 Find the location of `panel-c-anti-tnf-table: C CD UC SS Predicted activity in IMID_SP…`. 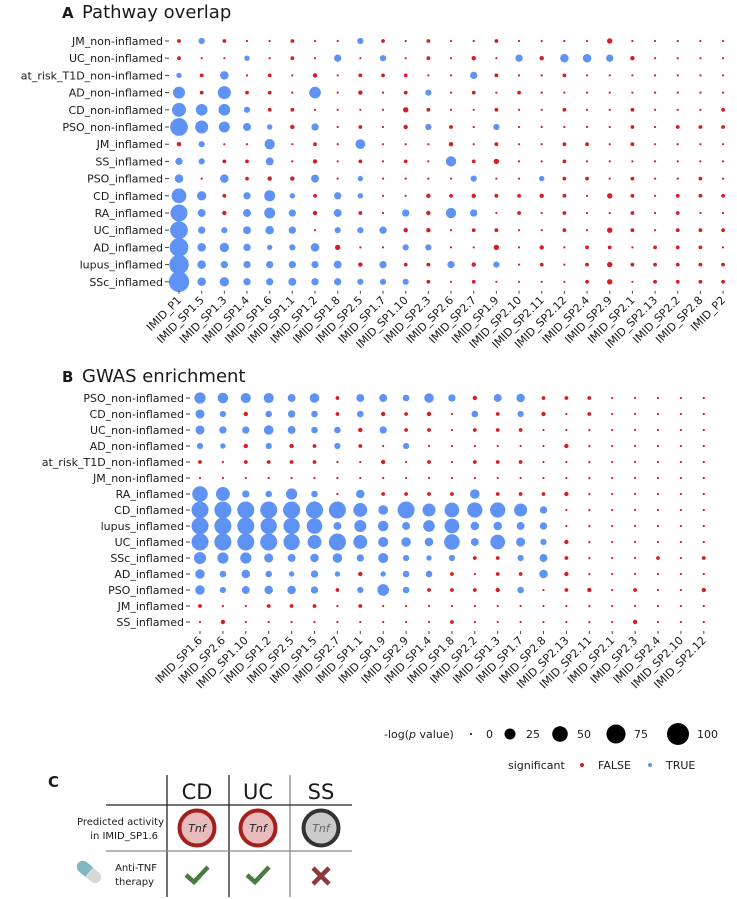

panel-c-anti-tnf-table: C CD UC SS Predicted activity in IMID_SP… is located at coordinates (200, 835).